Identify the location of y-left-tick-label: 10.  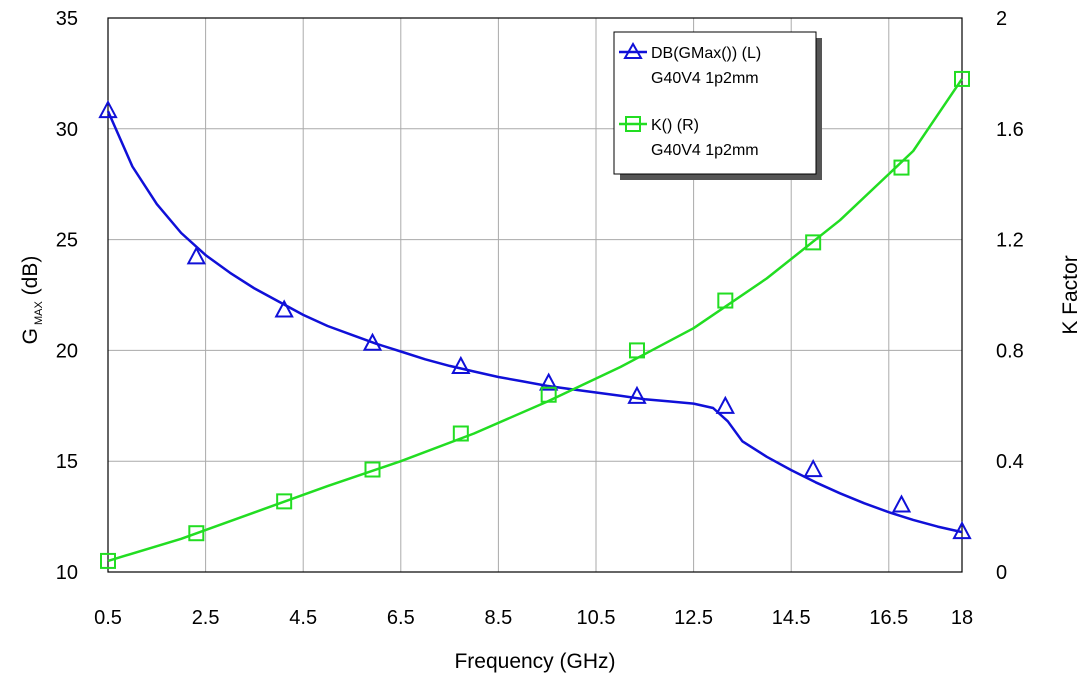
(67, 573).